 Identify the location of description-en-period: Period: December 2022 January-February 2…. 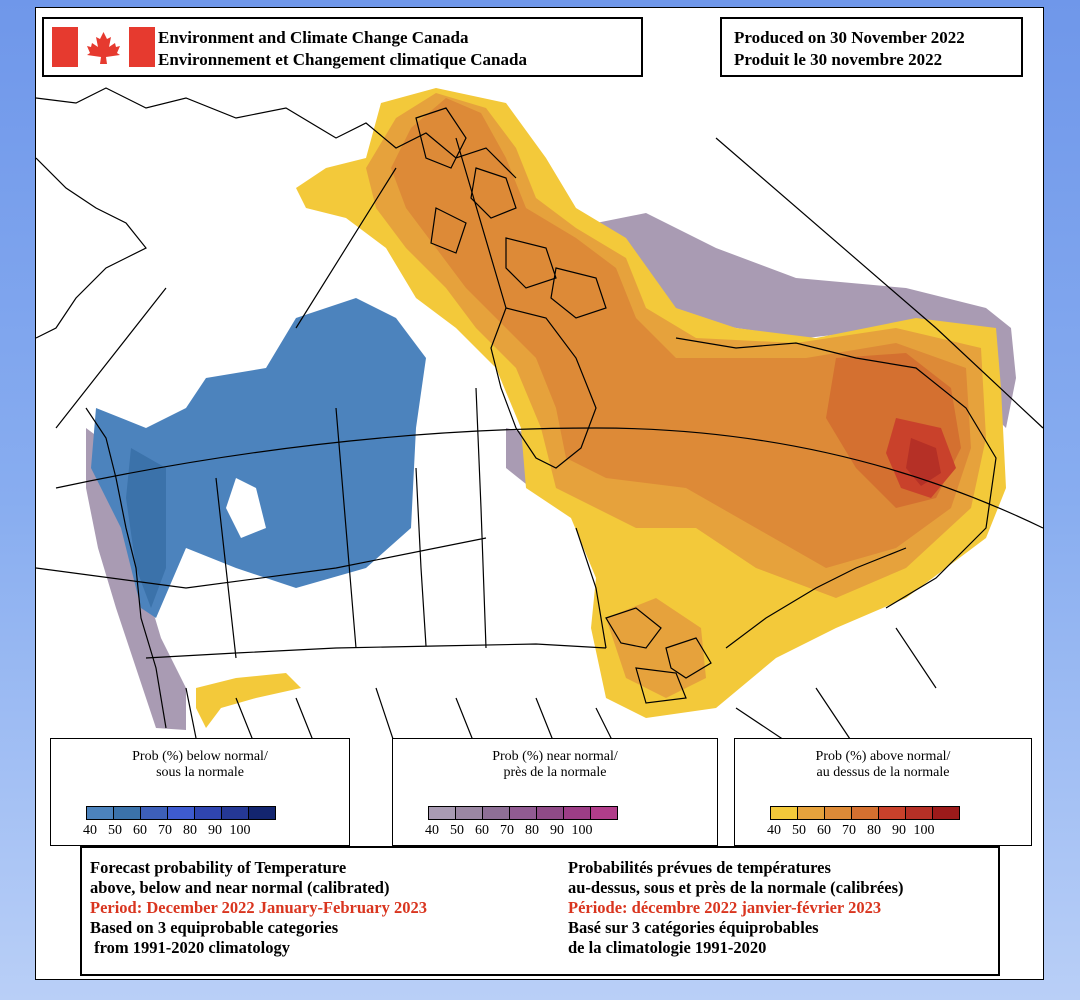
(258, 907).